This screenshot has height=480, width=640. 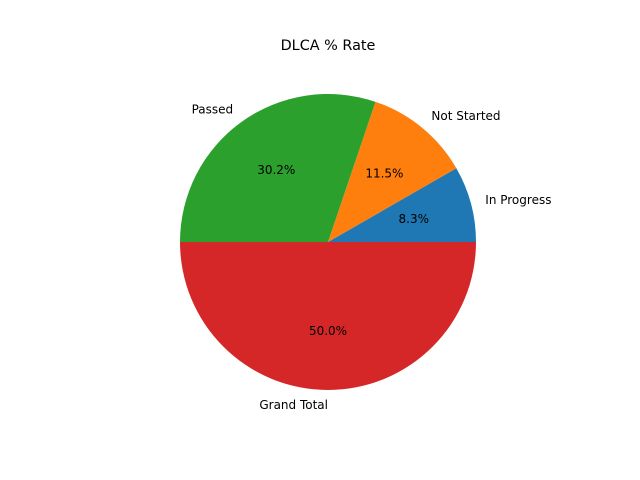 What do you see at coordinates (328, 331) in the screenshot?
I see `slice-percent-label: 50.0%` at bounding box center [328, 331].